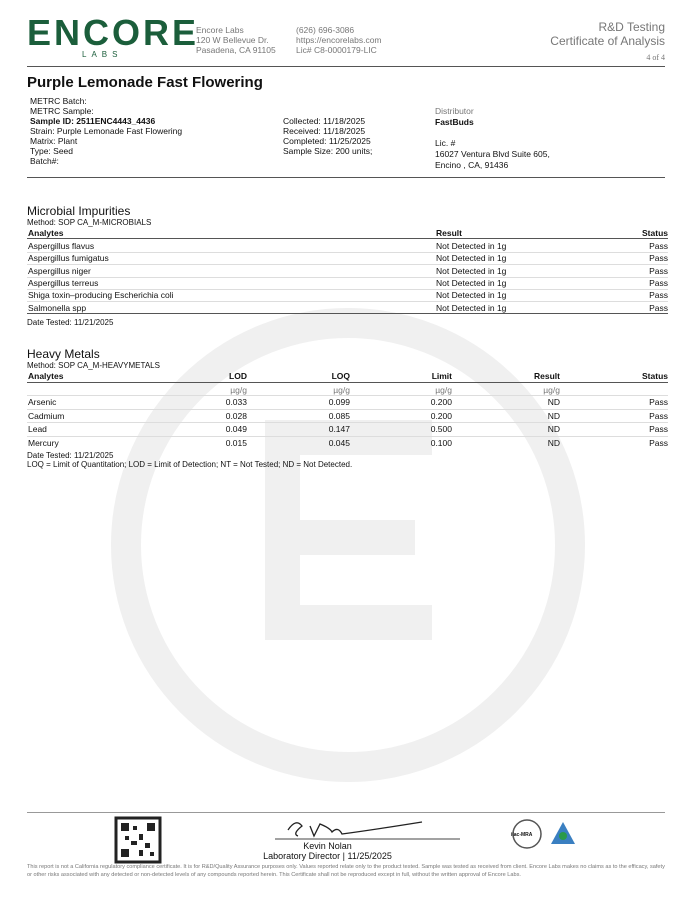 This screenshot has width=696, height=900. Describe the element at coordinates (236, 443) in the screenshot. I see `cell: 0.015` at that location.